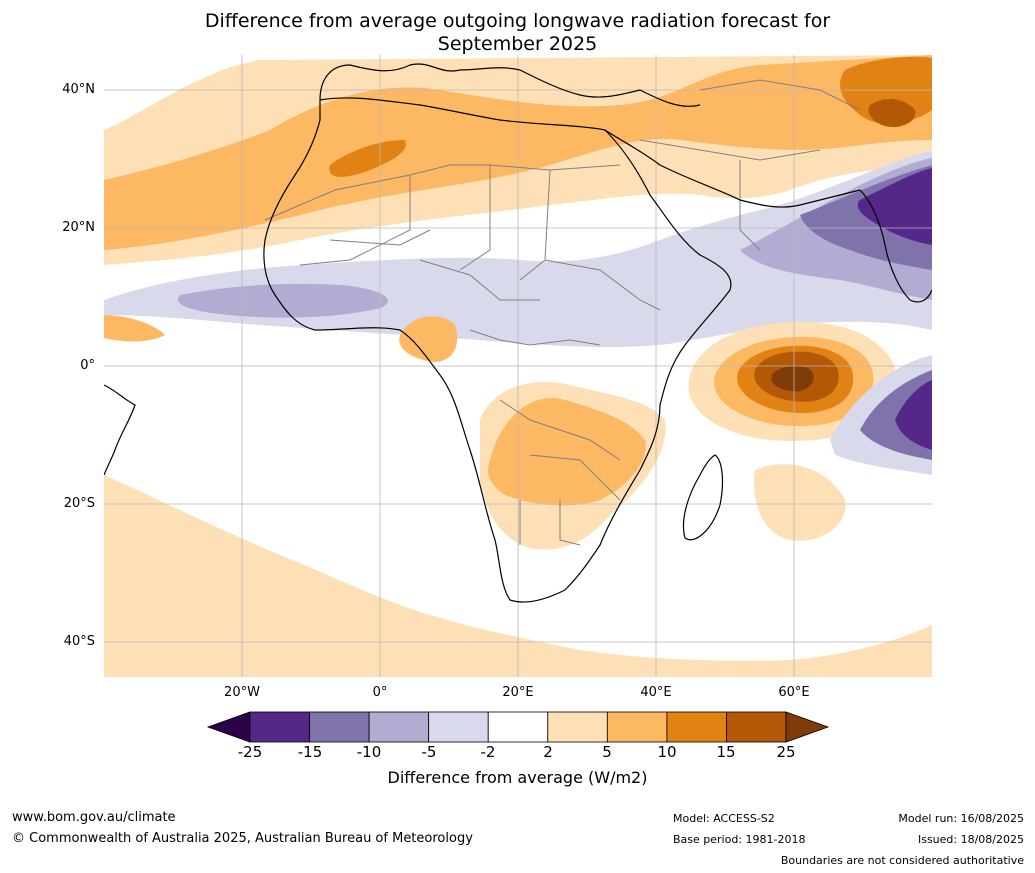 The image size is (1035, 873). I want to click on colorbar-tick: -5, so click(429, 752).